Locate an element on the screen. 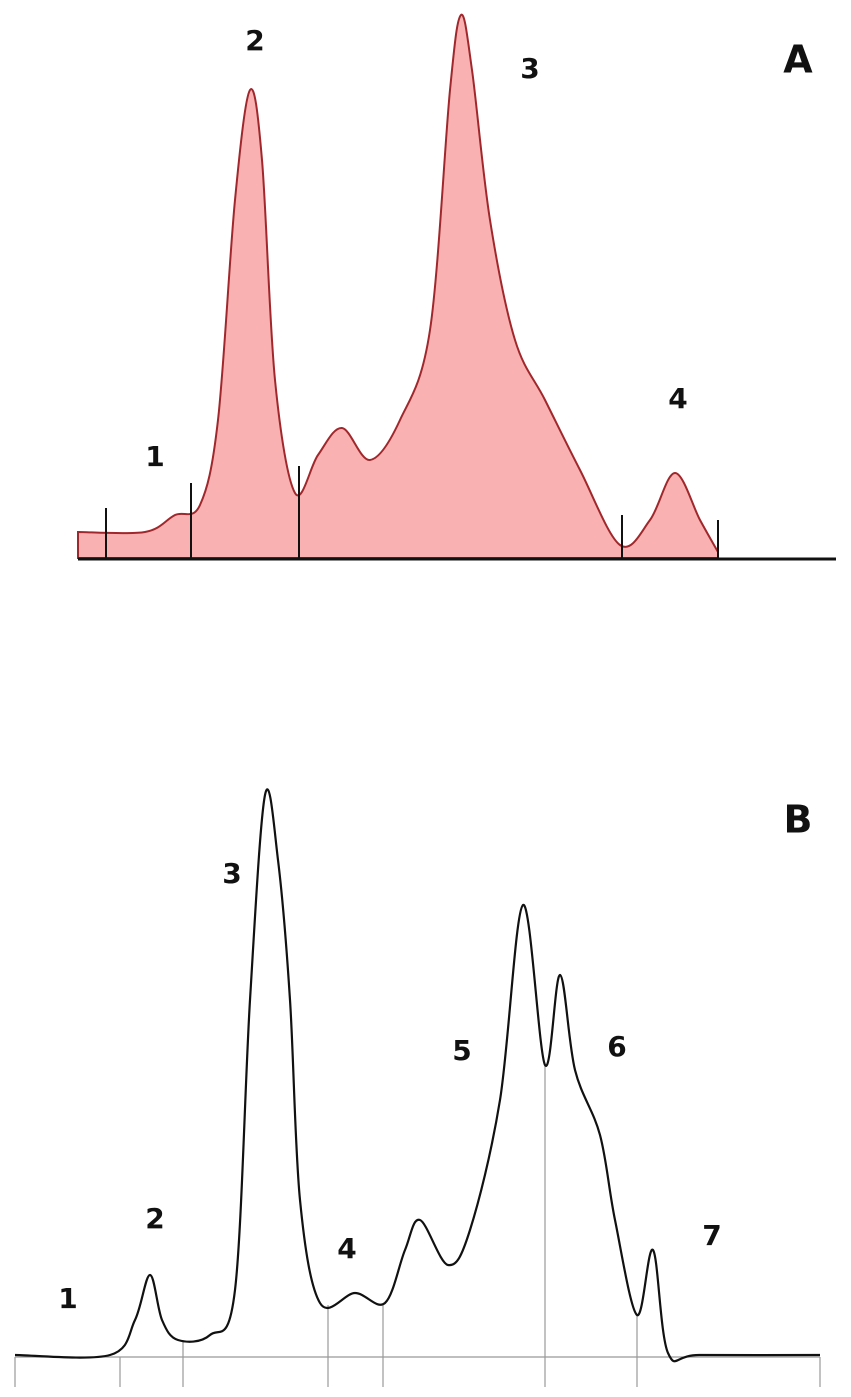  segment-lines-a is located at coordinates (457, 513).